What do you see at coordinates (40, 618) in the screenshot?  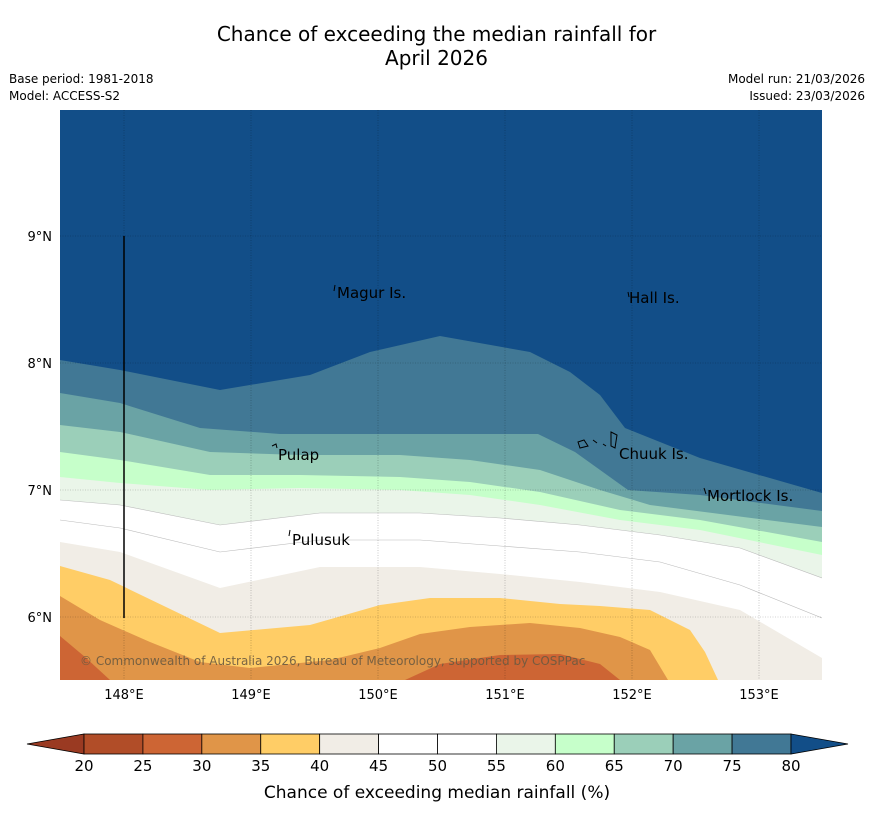 I see `lat-label-6n: 6°N` at bounding box center [40, 618].